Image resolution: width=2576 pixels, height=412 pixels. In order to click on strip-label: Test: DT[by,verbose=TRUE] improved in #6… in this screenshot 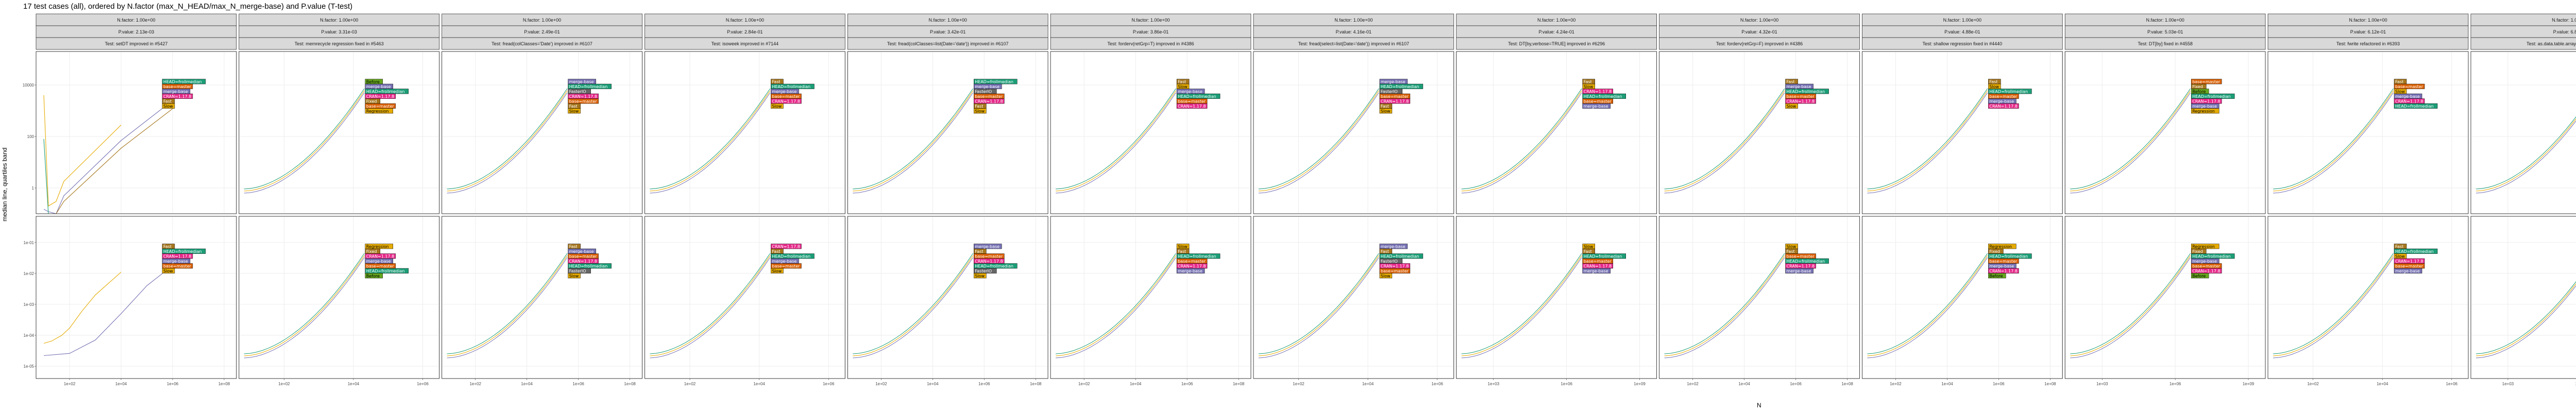, I will do `click(1556, 44)`.